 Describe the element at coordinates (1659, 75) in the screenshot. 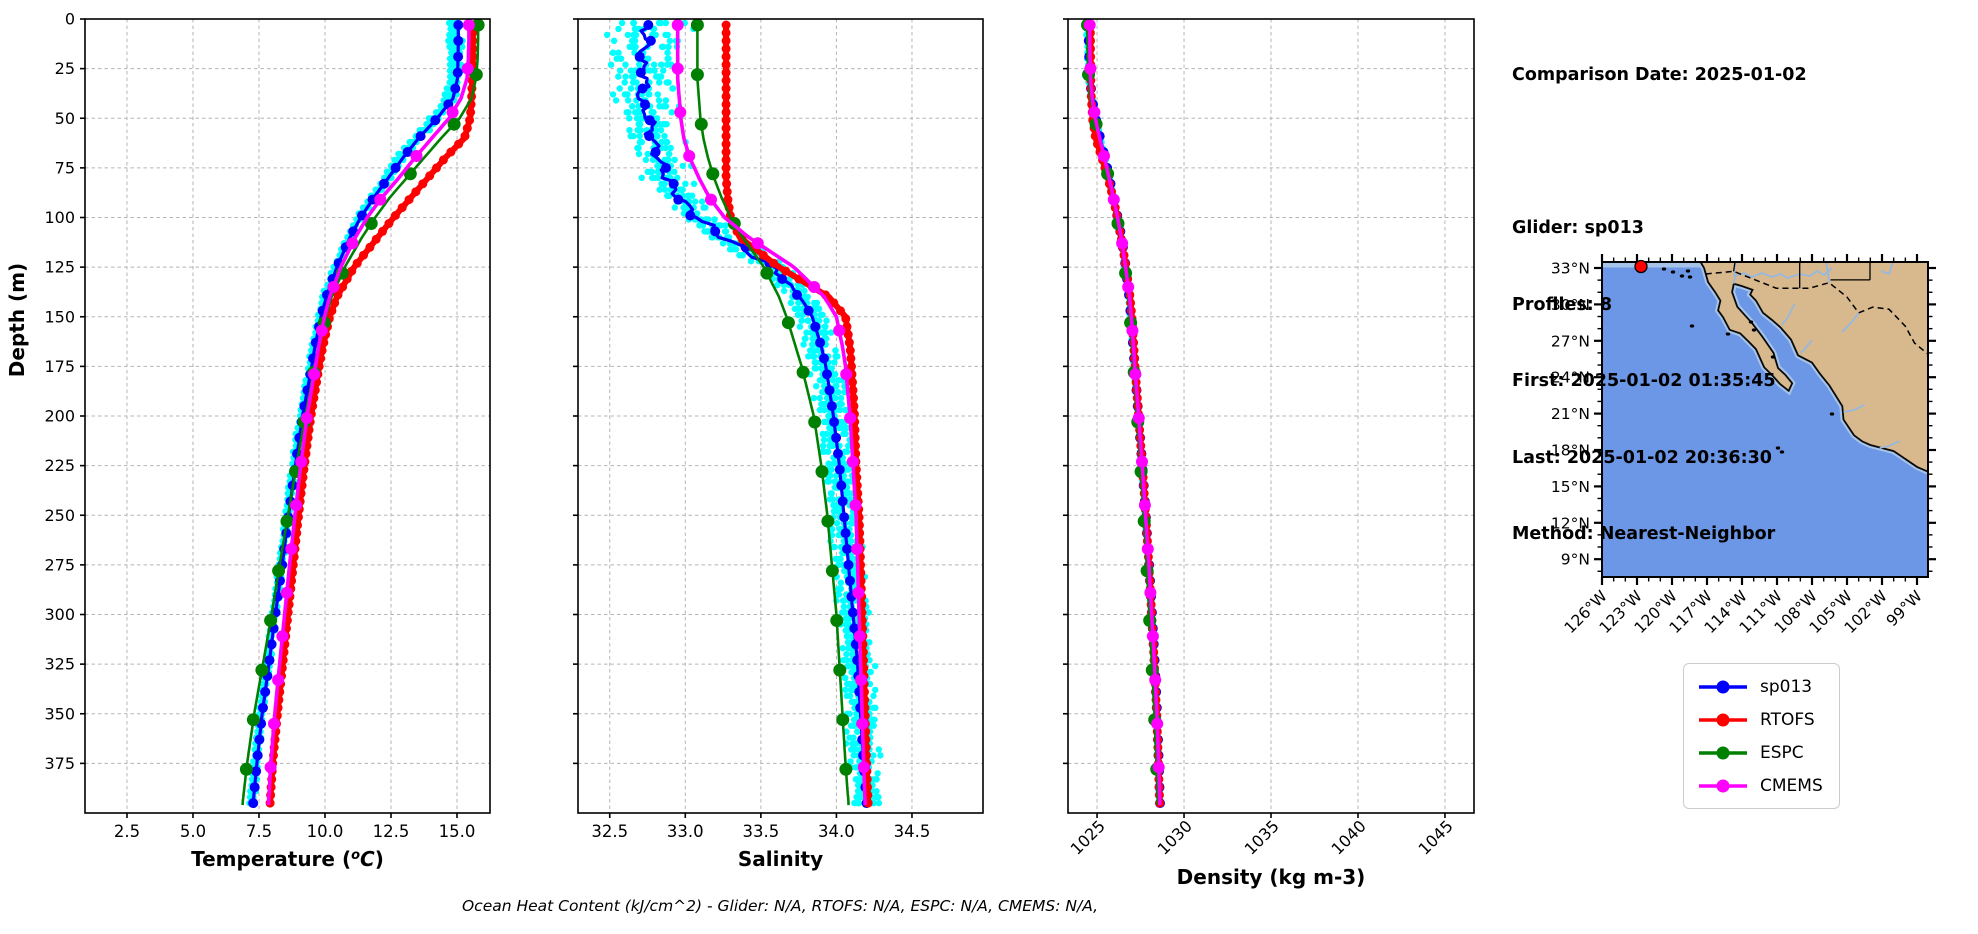

I see `comparison-date-text: Comparison Date: 2025-01-02` at that location.